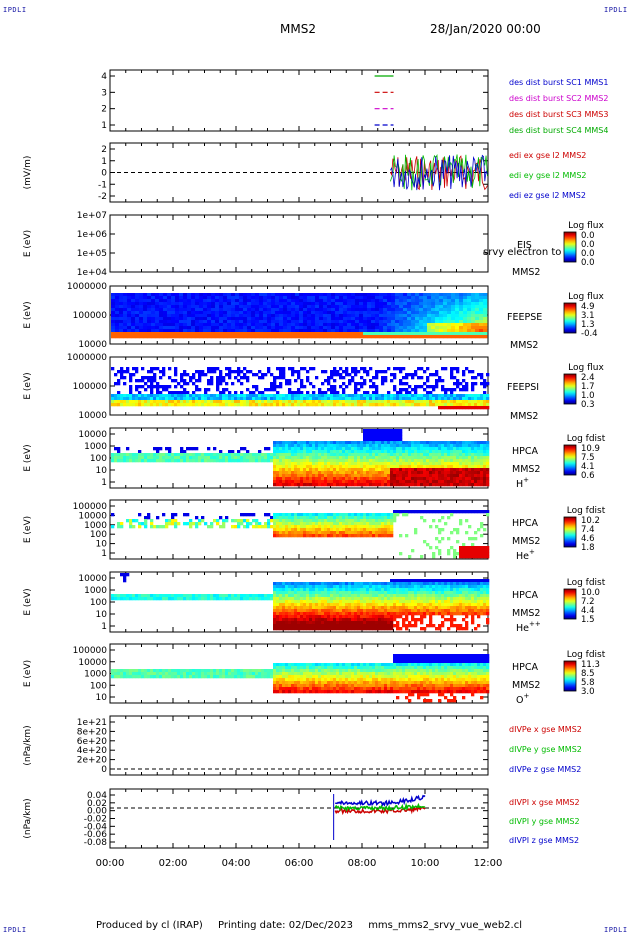  I want to click on y-tick-label: 3, so click(104, 93).